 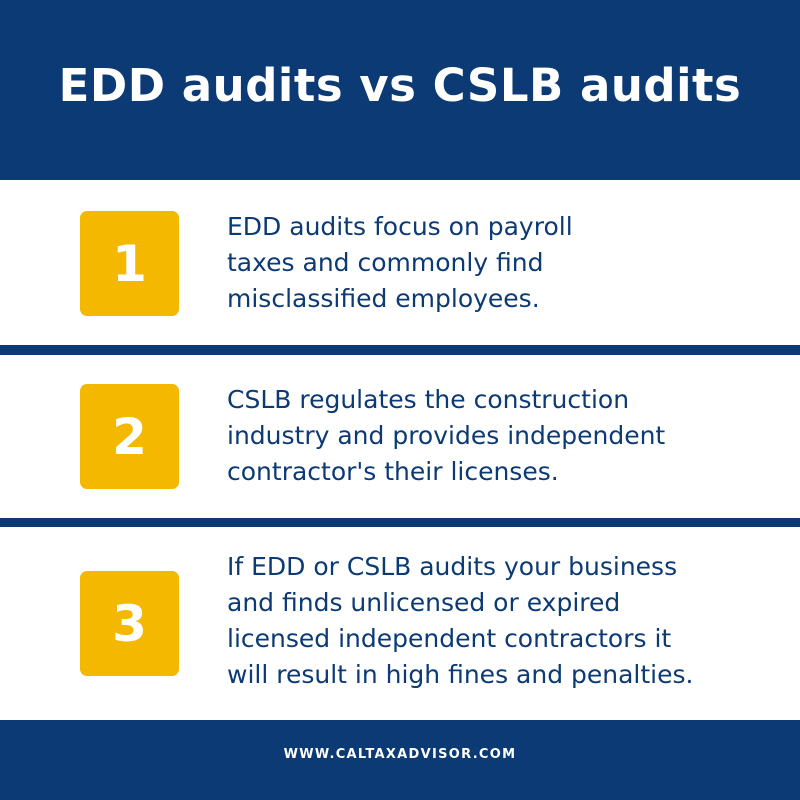 I want to click on footer-banner: WWW.CALTAXADVISOR.COM, so click(x=400, y=760).